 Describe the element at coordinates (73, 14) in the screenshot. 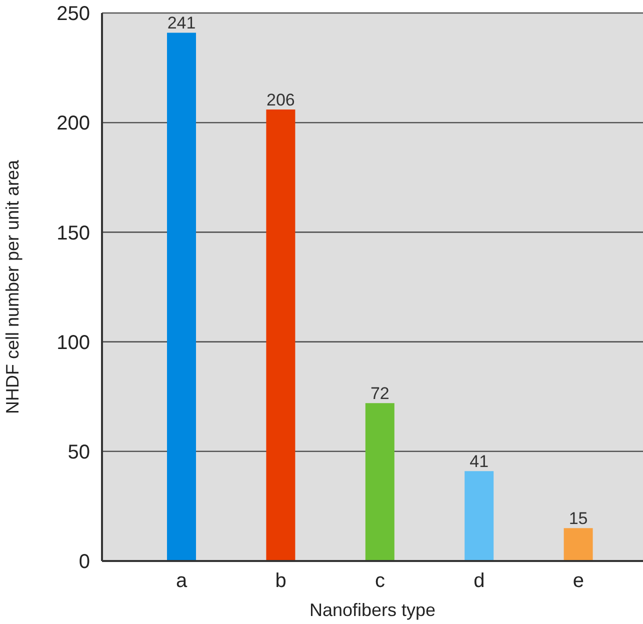

I see `y-tick-label: 250` at that location.